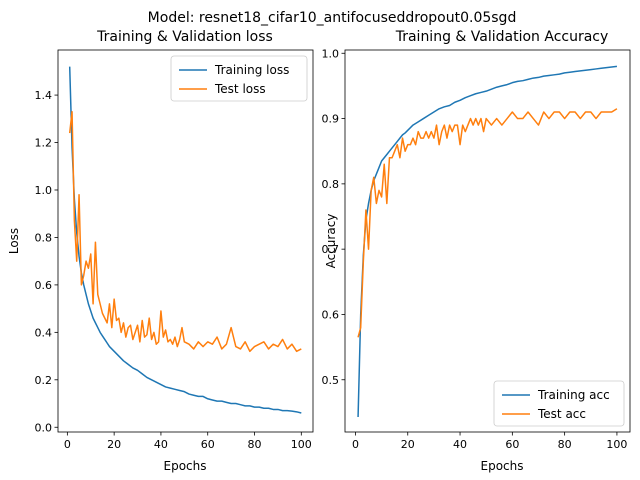 The width and height of the screenshot is (640, 480). I want to click on loss-ytick-label: 1.2, so click(44, 143).